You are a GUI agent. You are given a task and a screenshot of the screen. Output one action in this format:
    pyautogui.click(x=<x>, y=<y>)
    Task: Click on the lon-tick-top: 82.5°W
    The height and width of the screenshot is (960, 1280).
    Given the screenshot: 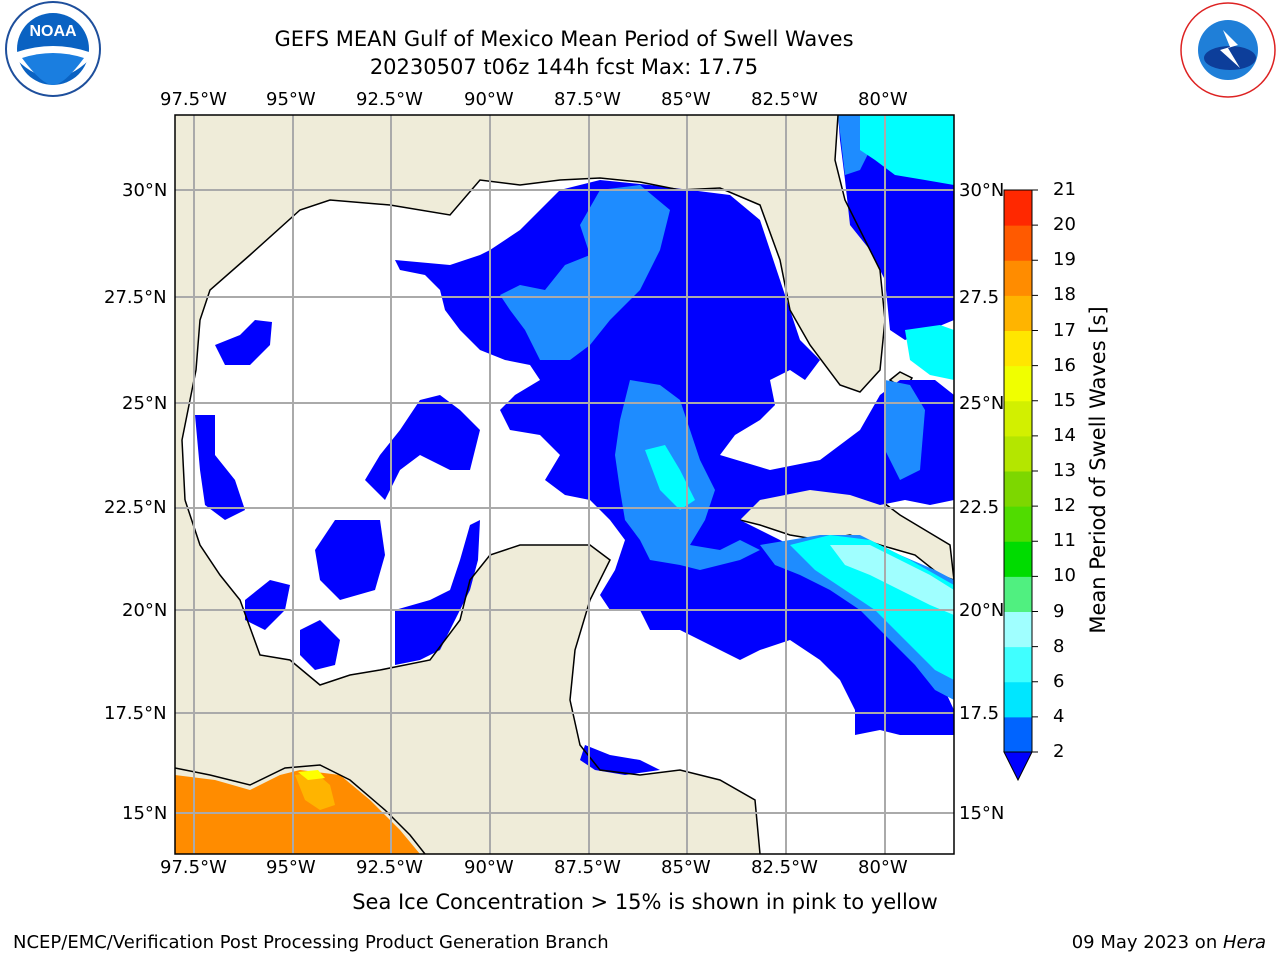 What is the action you would take?
    pyautogui.click(x=784, y=99)
    